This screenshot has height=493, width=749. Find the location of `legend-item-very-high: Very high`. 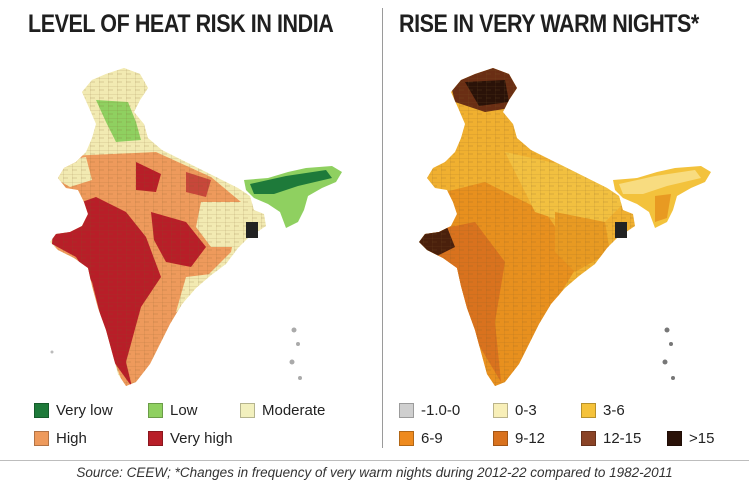

legend-item-very-high: Very high is located at coordinates (190, 438).